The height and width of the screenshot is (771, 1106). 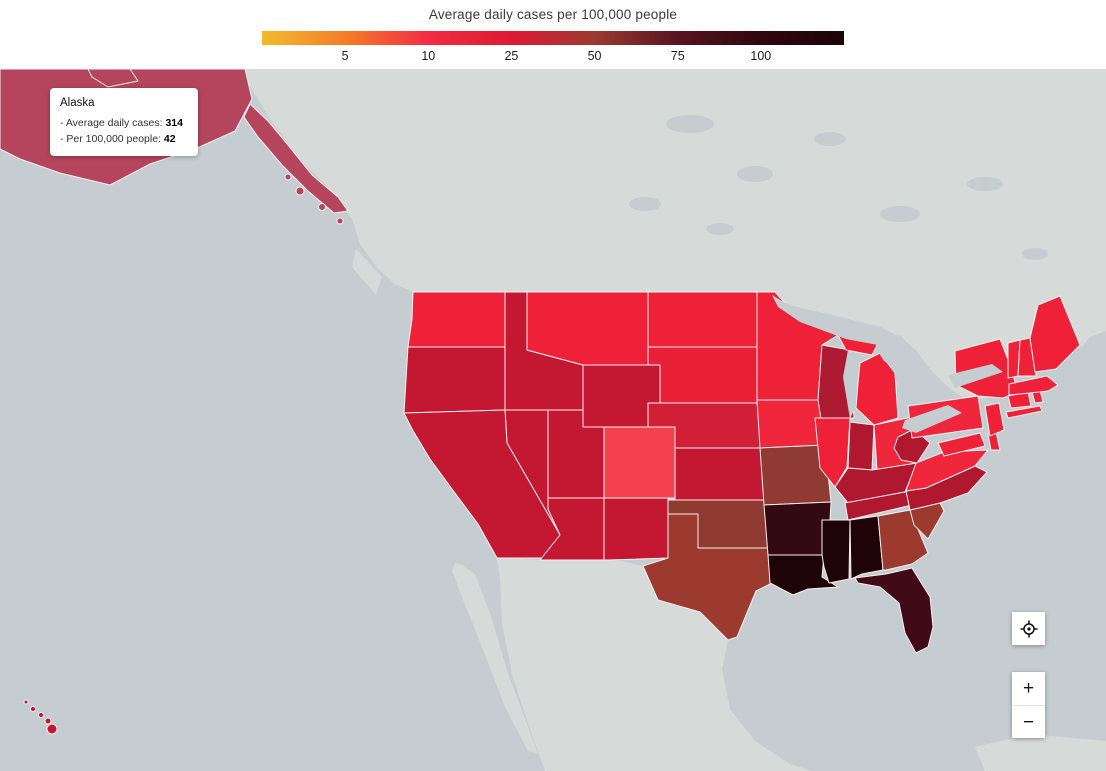 What do you see at coordinates (797, 528) in the screenshot?
I see `state-AR` at bounding box center [797, 528].